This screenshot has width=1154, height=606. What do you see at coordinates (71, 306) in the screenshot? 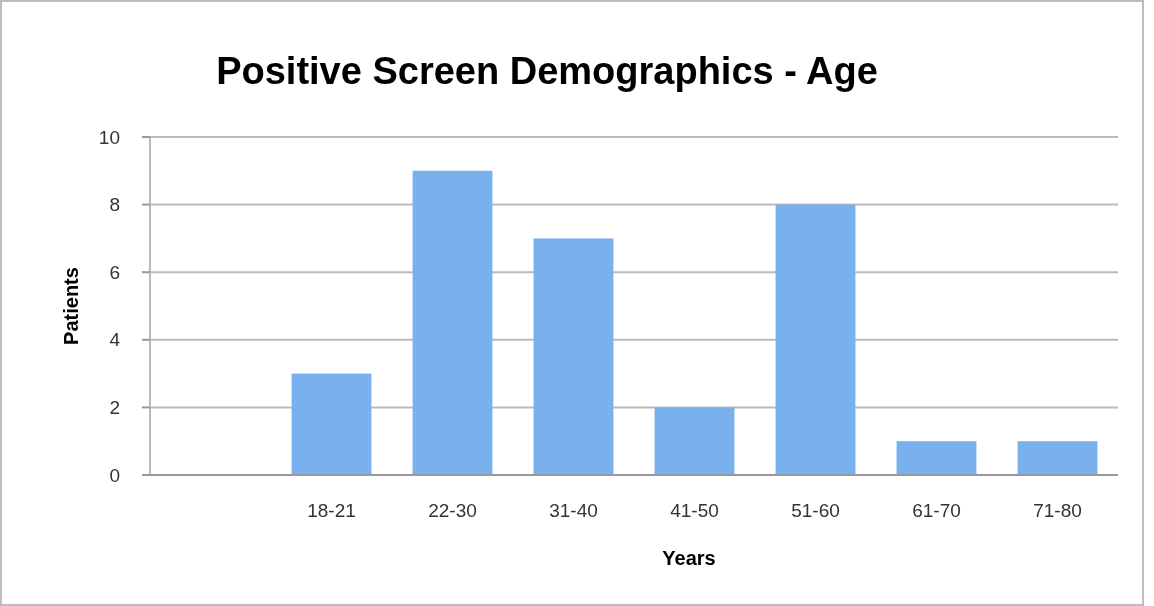
I see `y-axis-title: Patients` at bounding box center [71, 306].